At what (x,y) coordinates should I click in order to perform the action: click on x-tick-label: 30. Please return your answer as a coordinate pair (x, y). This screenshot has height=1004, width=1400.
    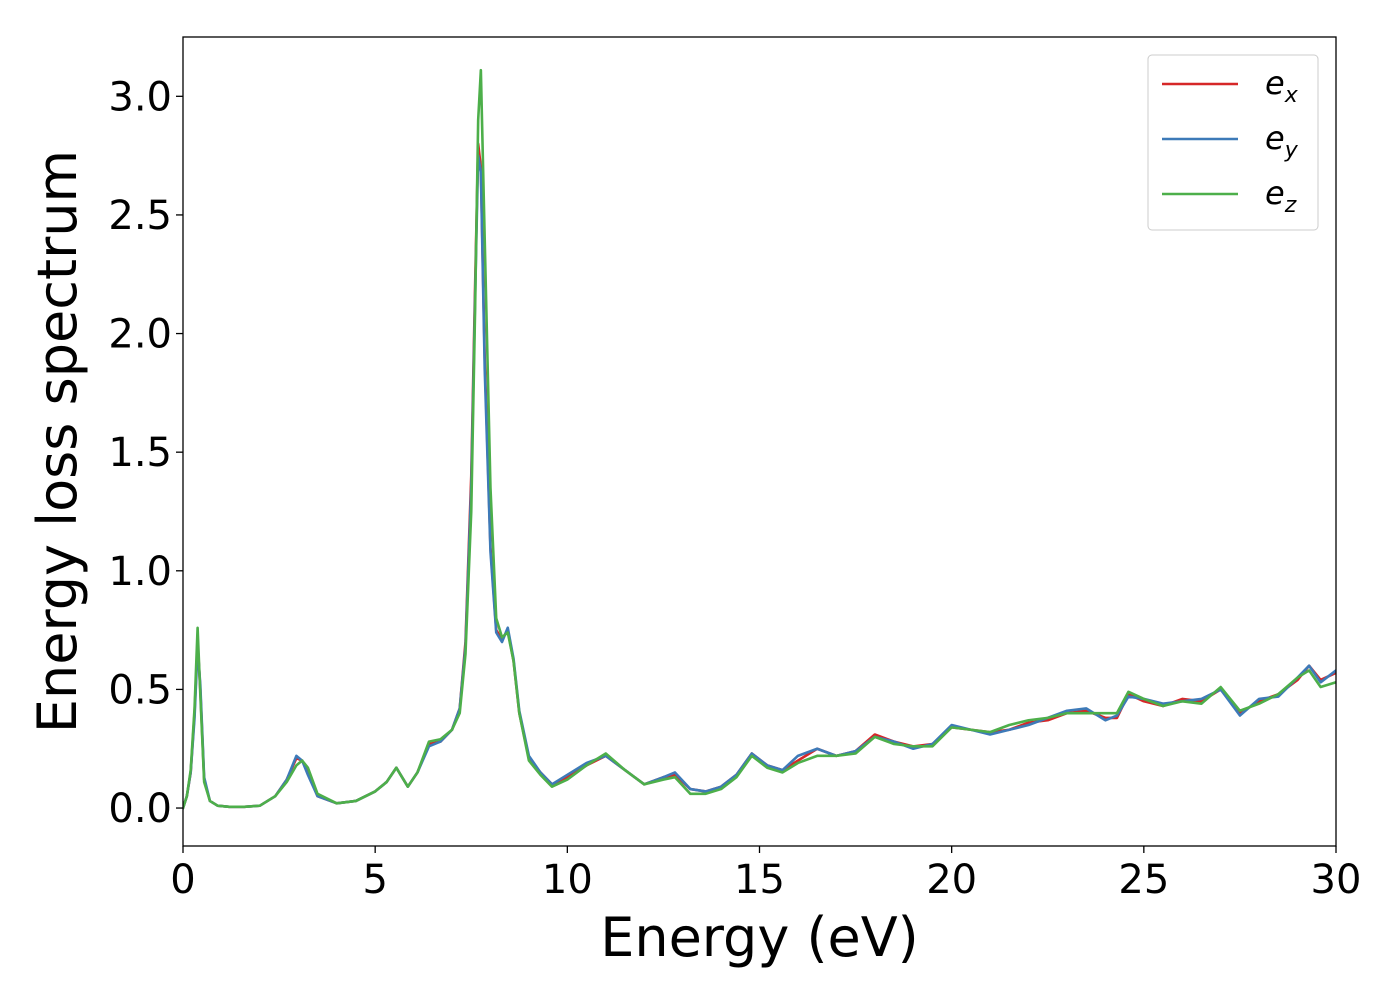
    Looking at the image, I should click on (1336, 880).